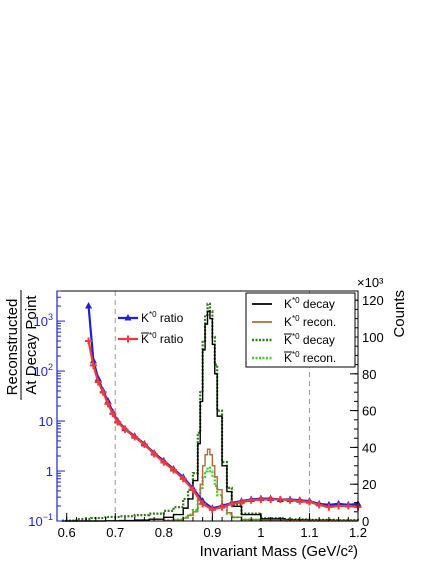  What do you see at coordinates (49, 471) in the screenshot?
I see `y-left-tick-label: 1` at bounding box center [49, 471].